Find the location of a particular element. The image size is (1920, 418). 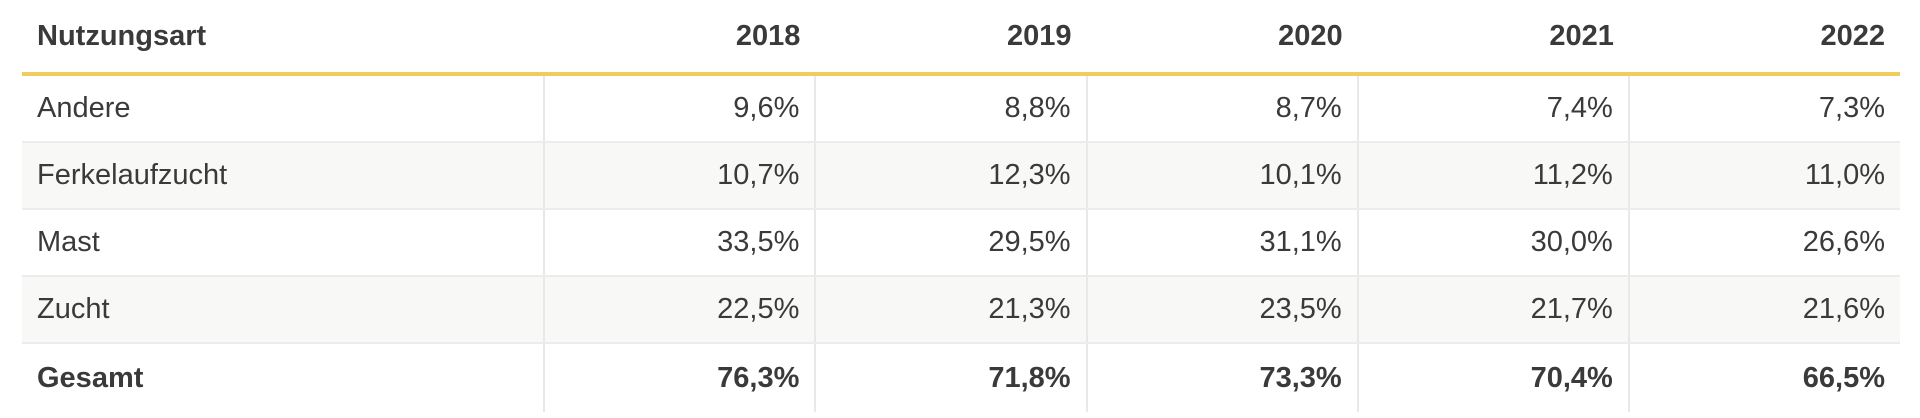

total-cell: 66,5% is located at coordinates (1763, 377).